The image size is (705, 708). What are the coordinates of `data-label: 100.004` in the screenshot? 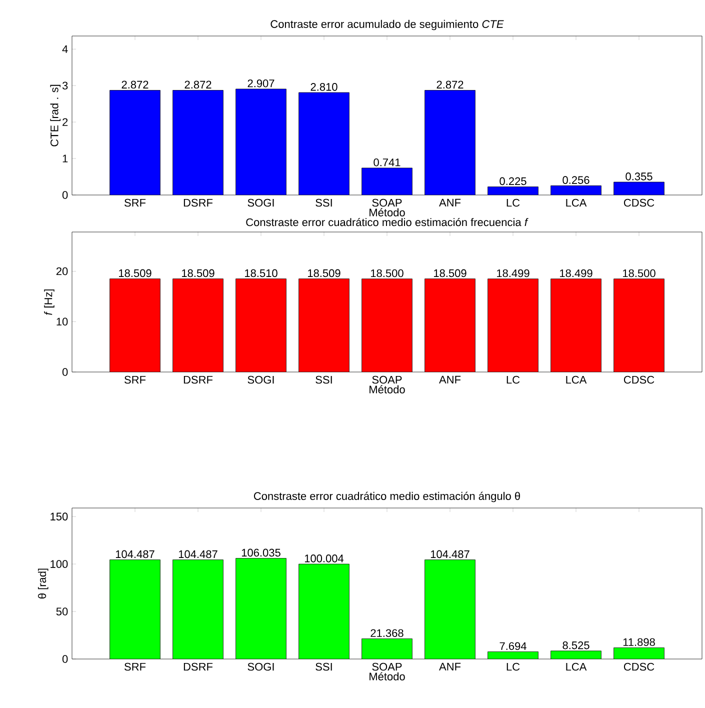 It's located at (324, 558).